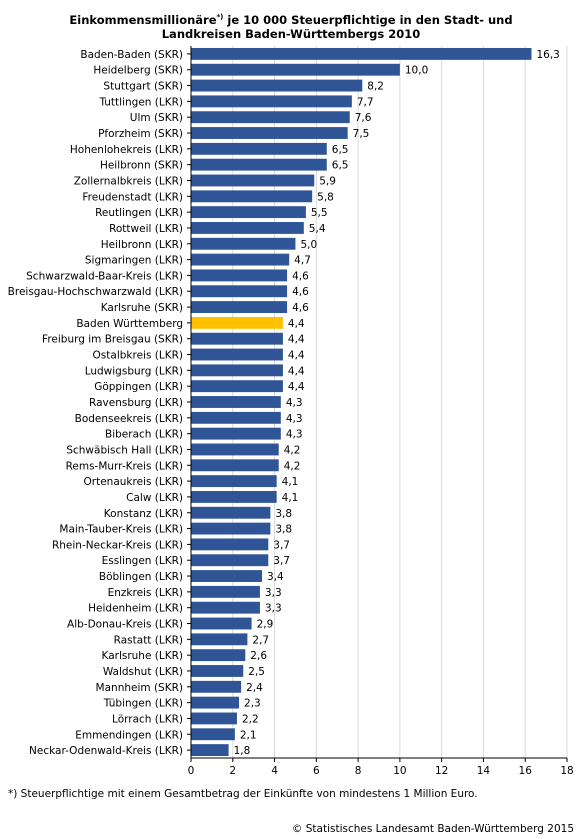  What do you see at coordinates (106, 751) in the screenshot?
I see `category-label: Neckar-Odenwald-Kreis (LKR)` at bounding box center [106, 751].